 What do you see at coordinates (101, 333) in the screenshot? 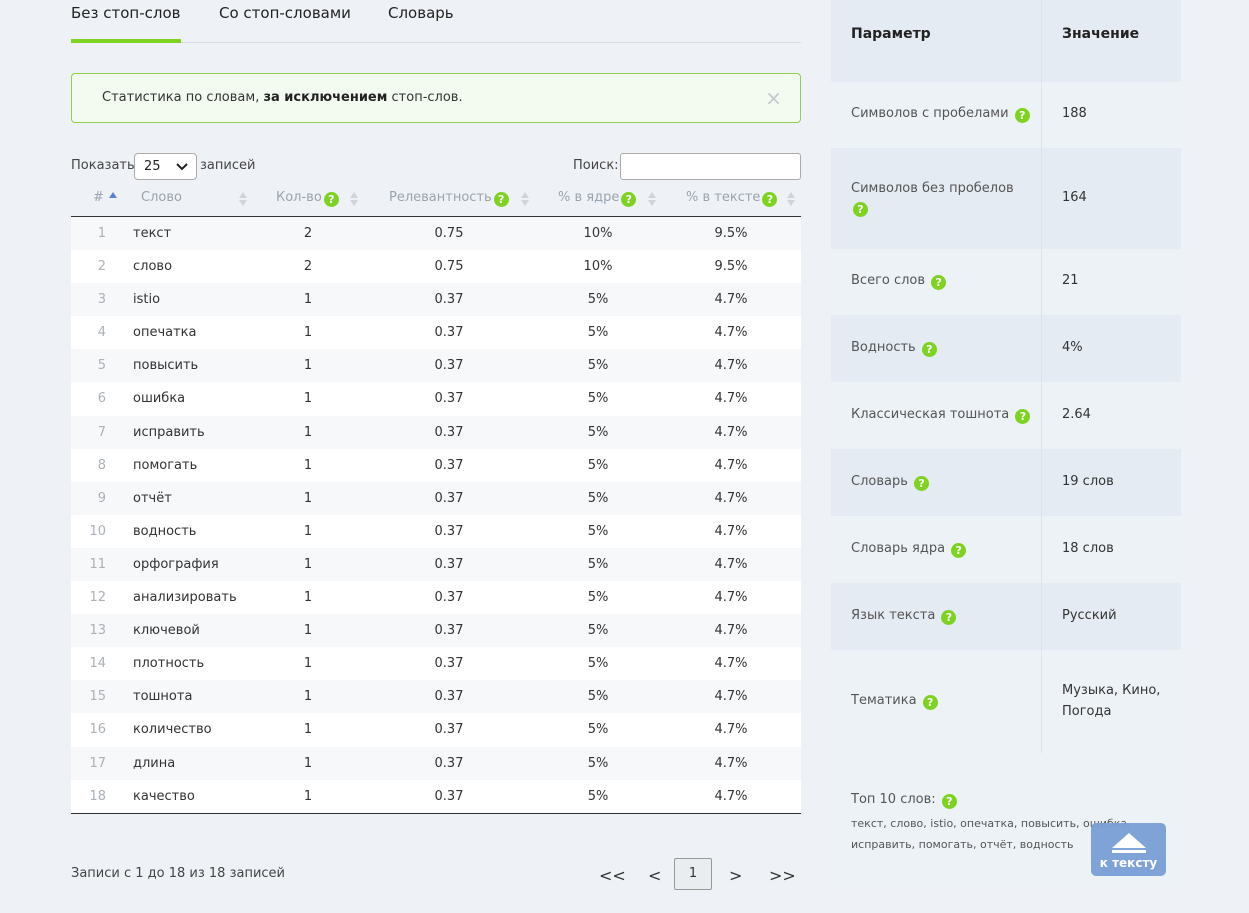
I see `row-index: 4` at bounding box center [101, 333].